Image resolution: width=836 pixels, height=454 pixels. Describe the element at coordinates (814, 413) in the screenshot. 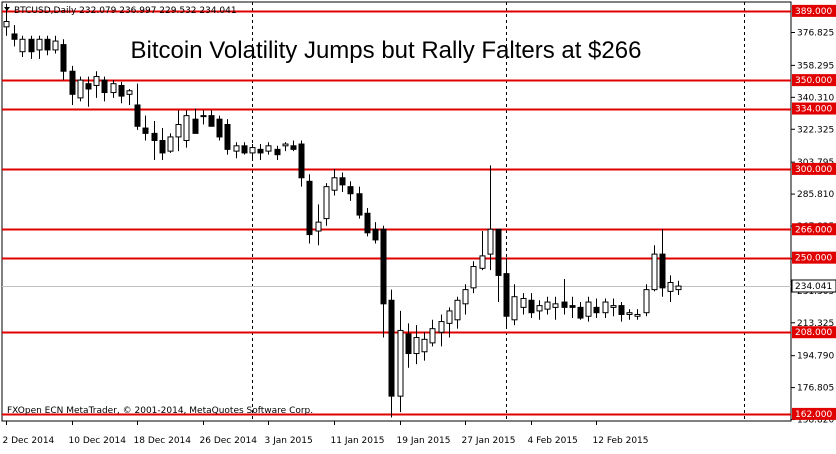

I see `level-price-label: 162.000` at that location.